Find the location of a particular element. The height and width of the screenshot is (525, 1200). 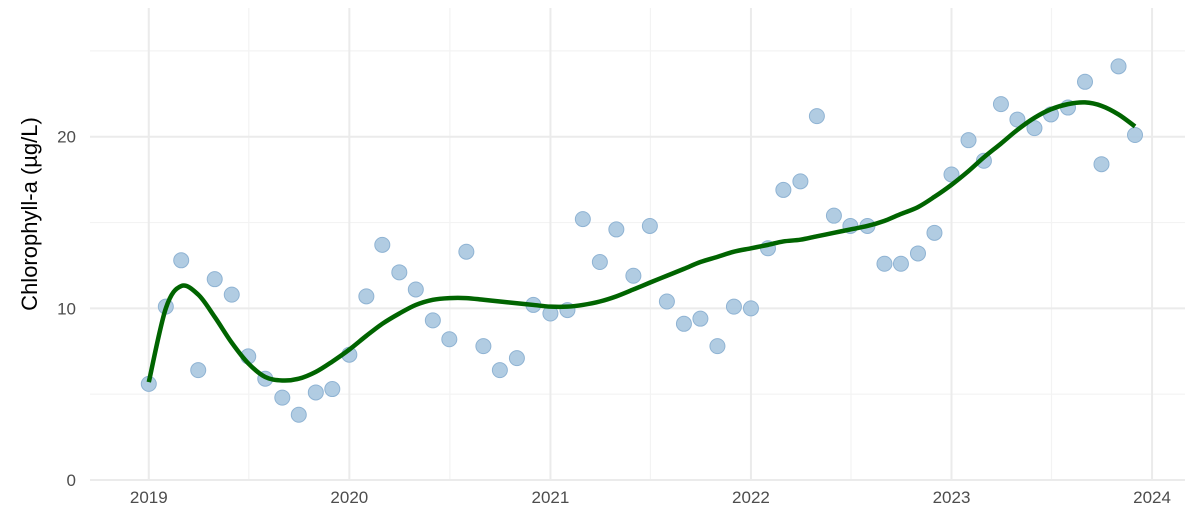

y-axis-ticks: 0 10 20 is located at coordinates (66, 309).